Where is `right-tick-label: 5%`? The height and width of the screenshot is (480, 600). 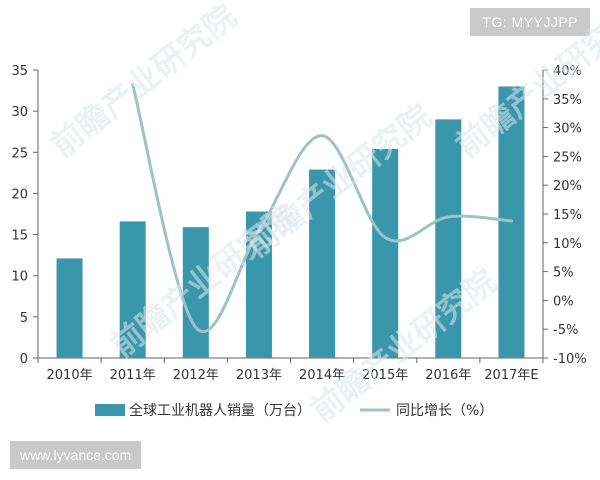
right-tick-label: 5% is located at coordinates (563, 273).